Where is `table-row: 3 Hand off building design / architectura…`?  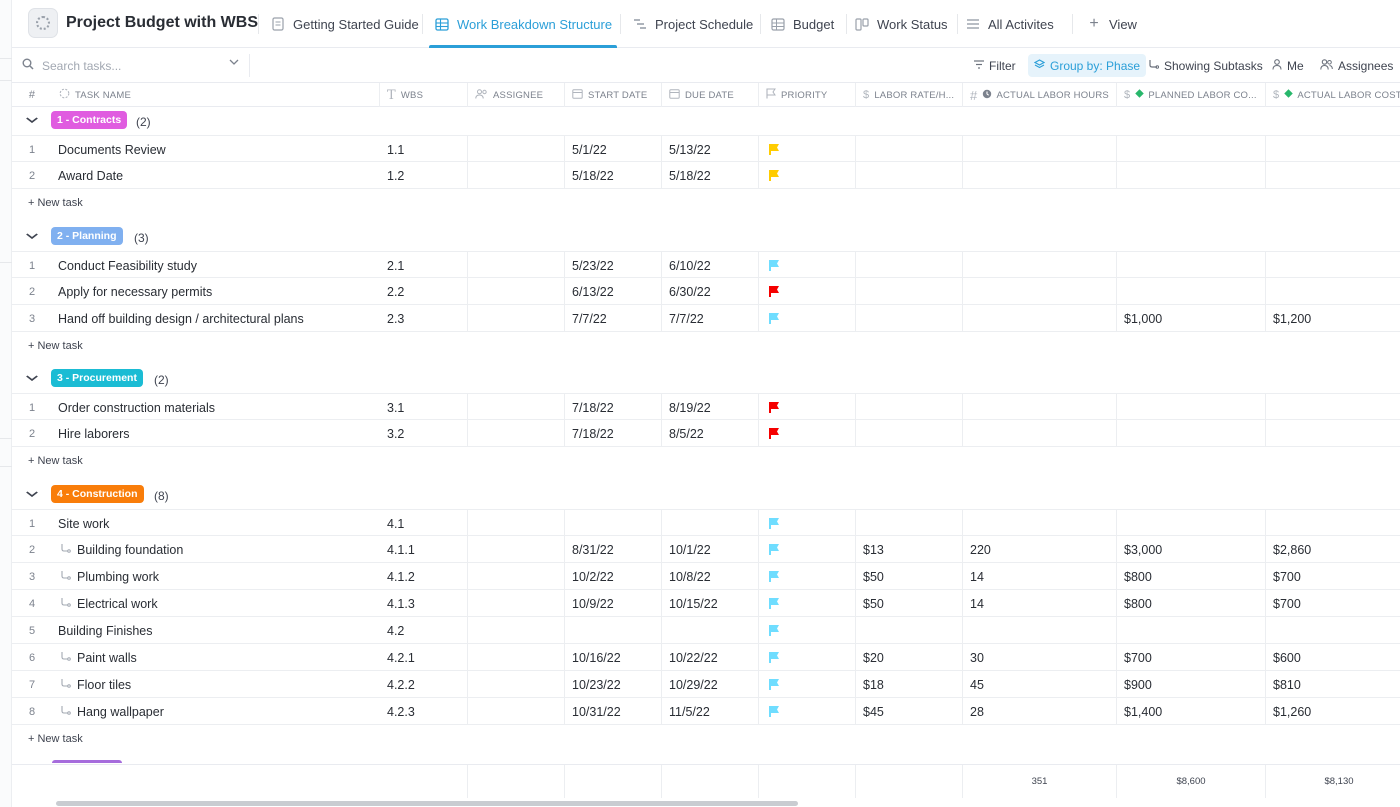
table-row: 3 Hand off building design / architectura… is located at coordinates (706, 318).